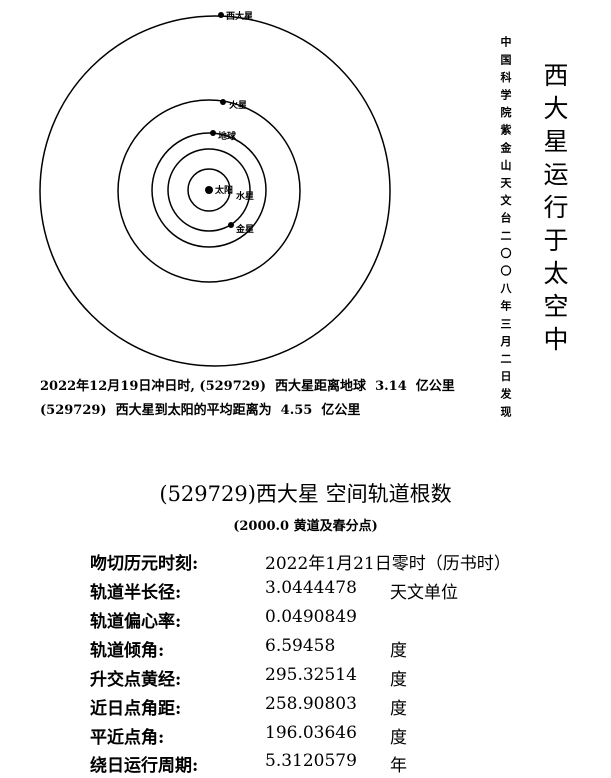  What do you see at coordinates (144, 564) in the screenshot?
I see `row-label: 吻切历元时刻:` at bounding box center [144, 564].